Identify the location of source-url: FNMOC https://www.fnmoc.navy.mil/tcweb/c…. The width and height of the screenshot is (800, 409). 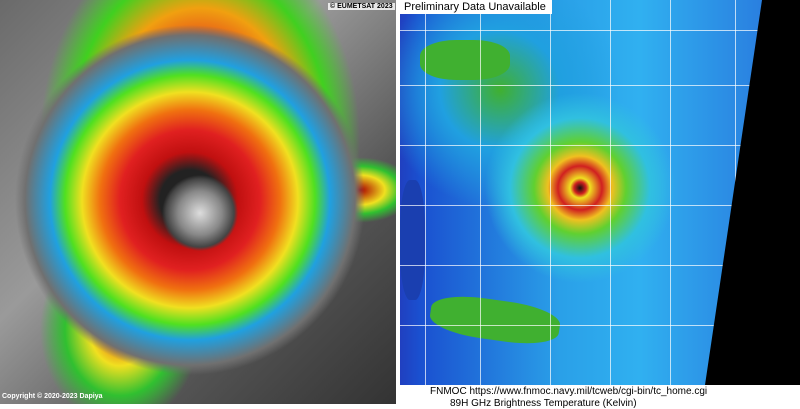
(569, 391).